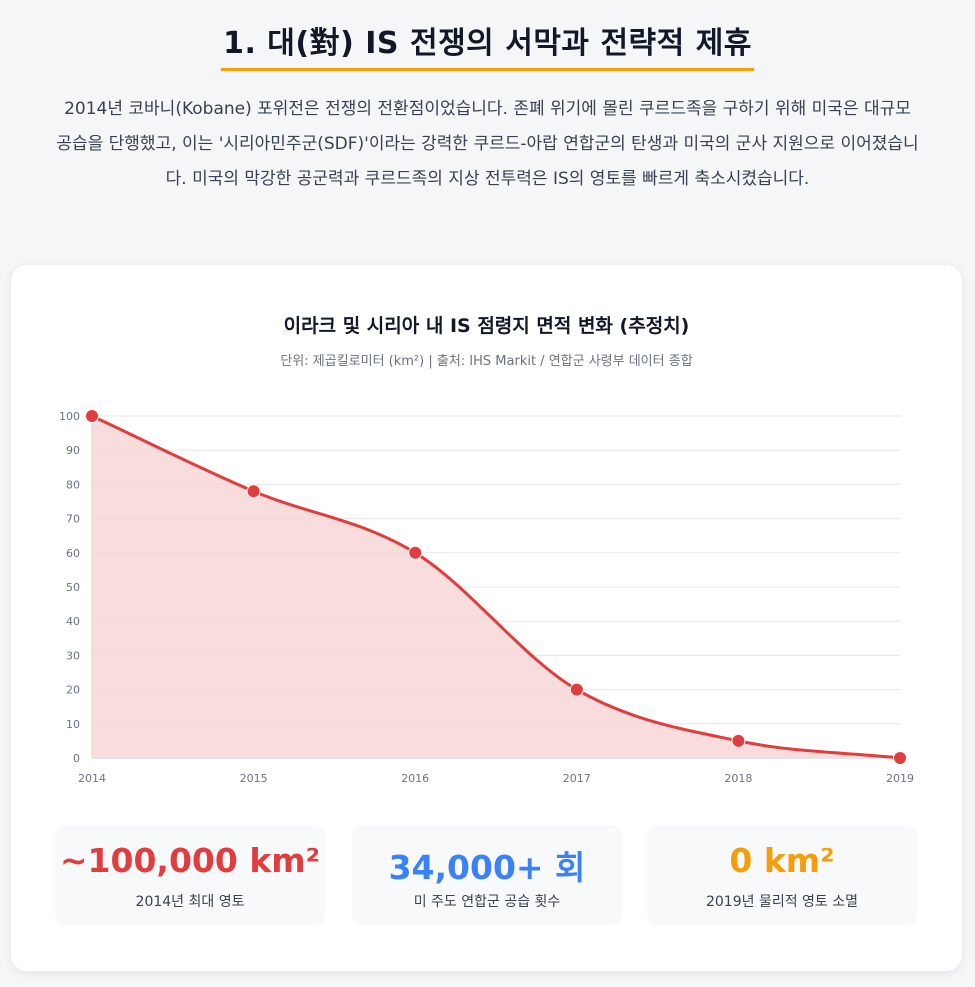 The height and width of the screenshot is (987, 975). I want to click on y-tick-label: 80, so click(73, 484).